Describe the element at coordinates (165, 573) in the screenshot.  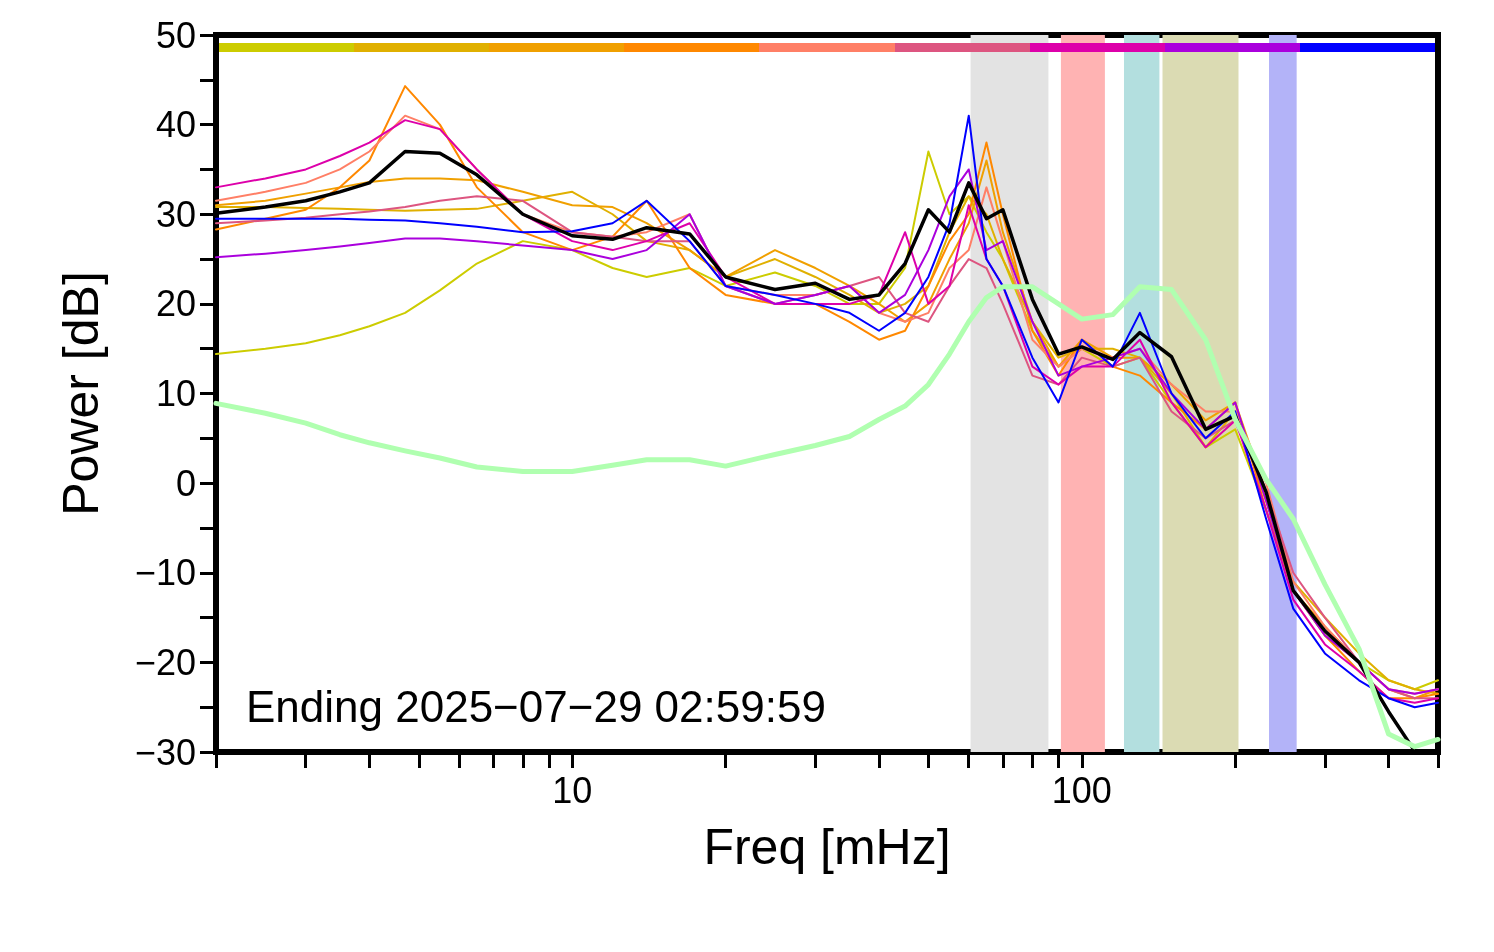
I see `y-tick-label: −10` at that location.